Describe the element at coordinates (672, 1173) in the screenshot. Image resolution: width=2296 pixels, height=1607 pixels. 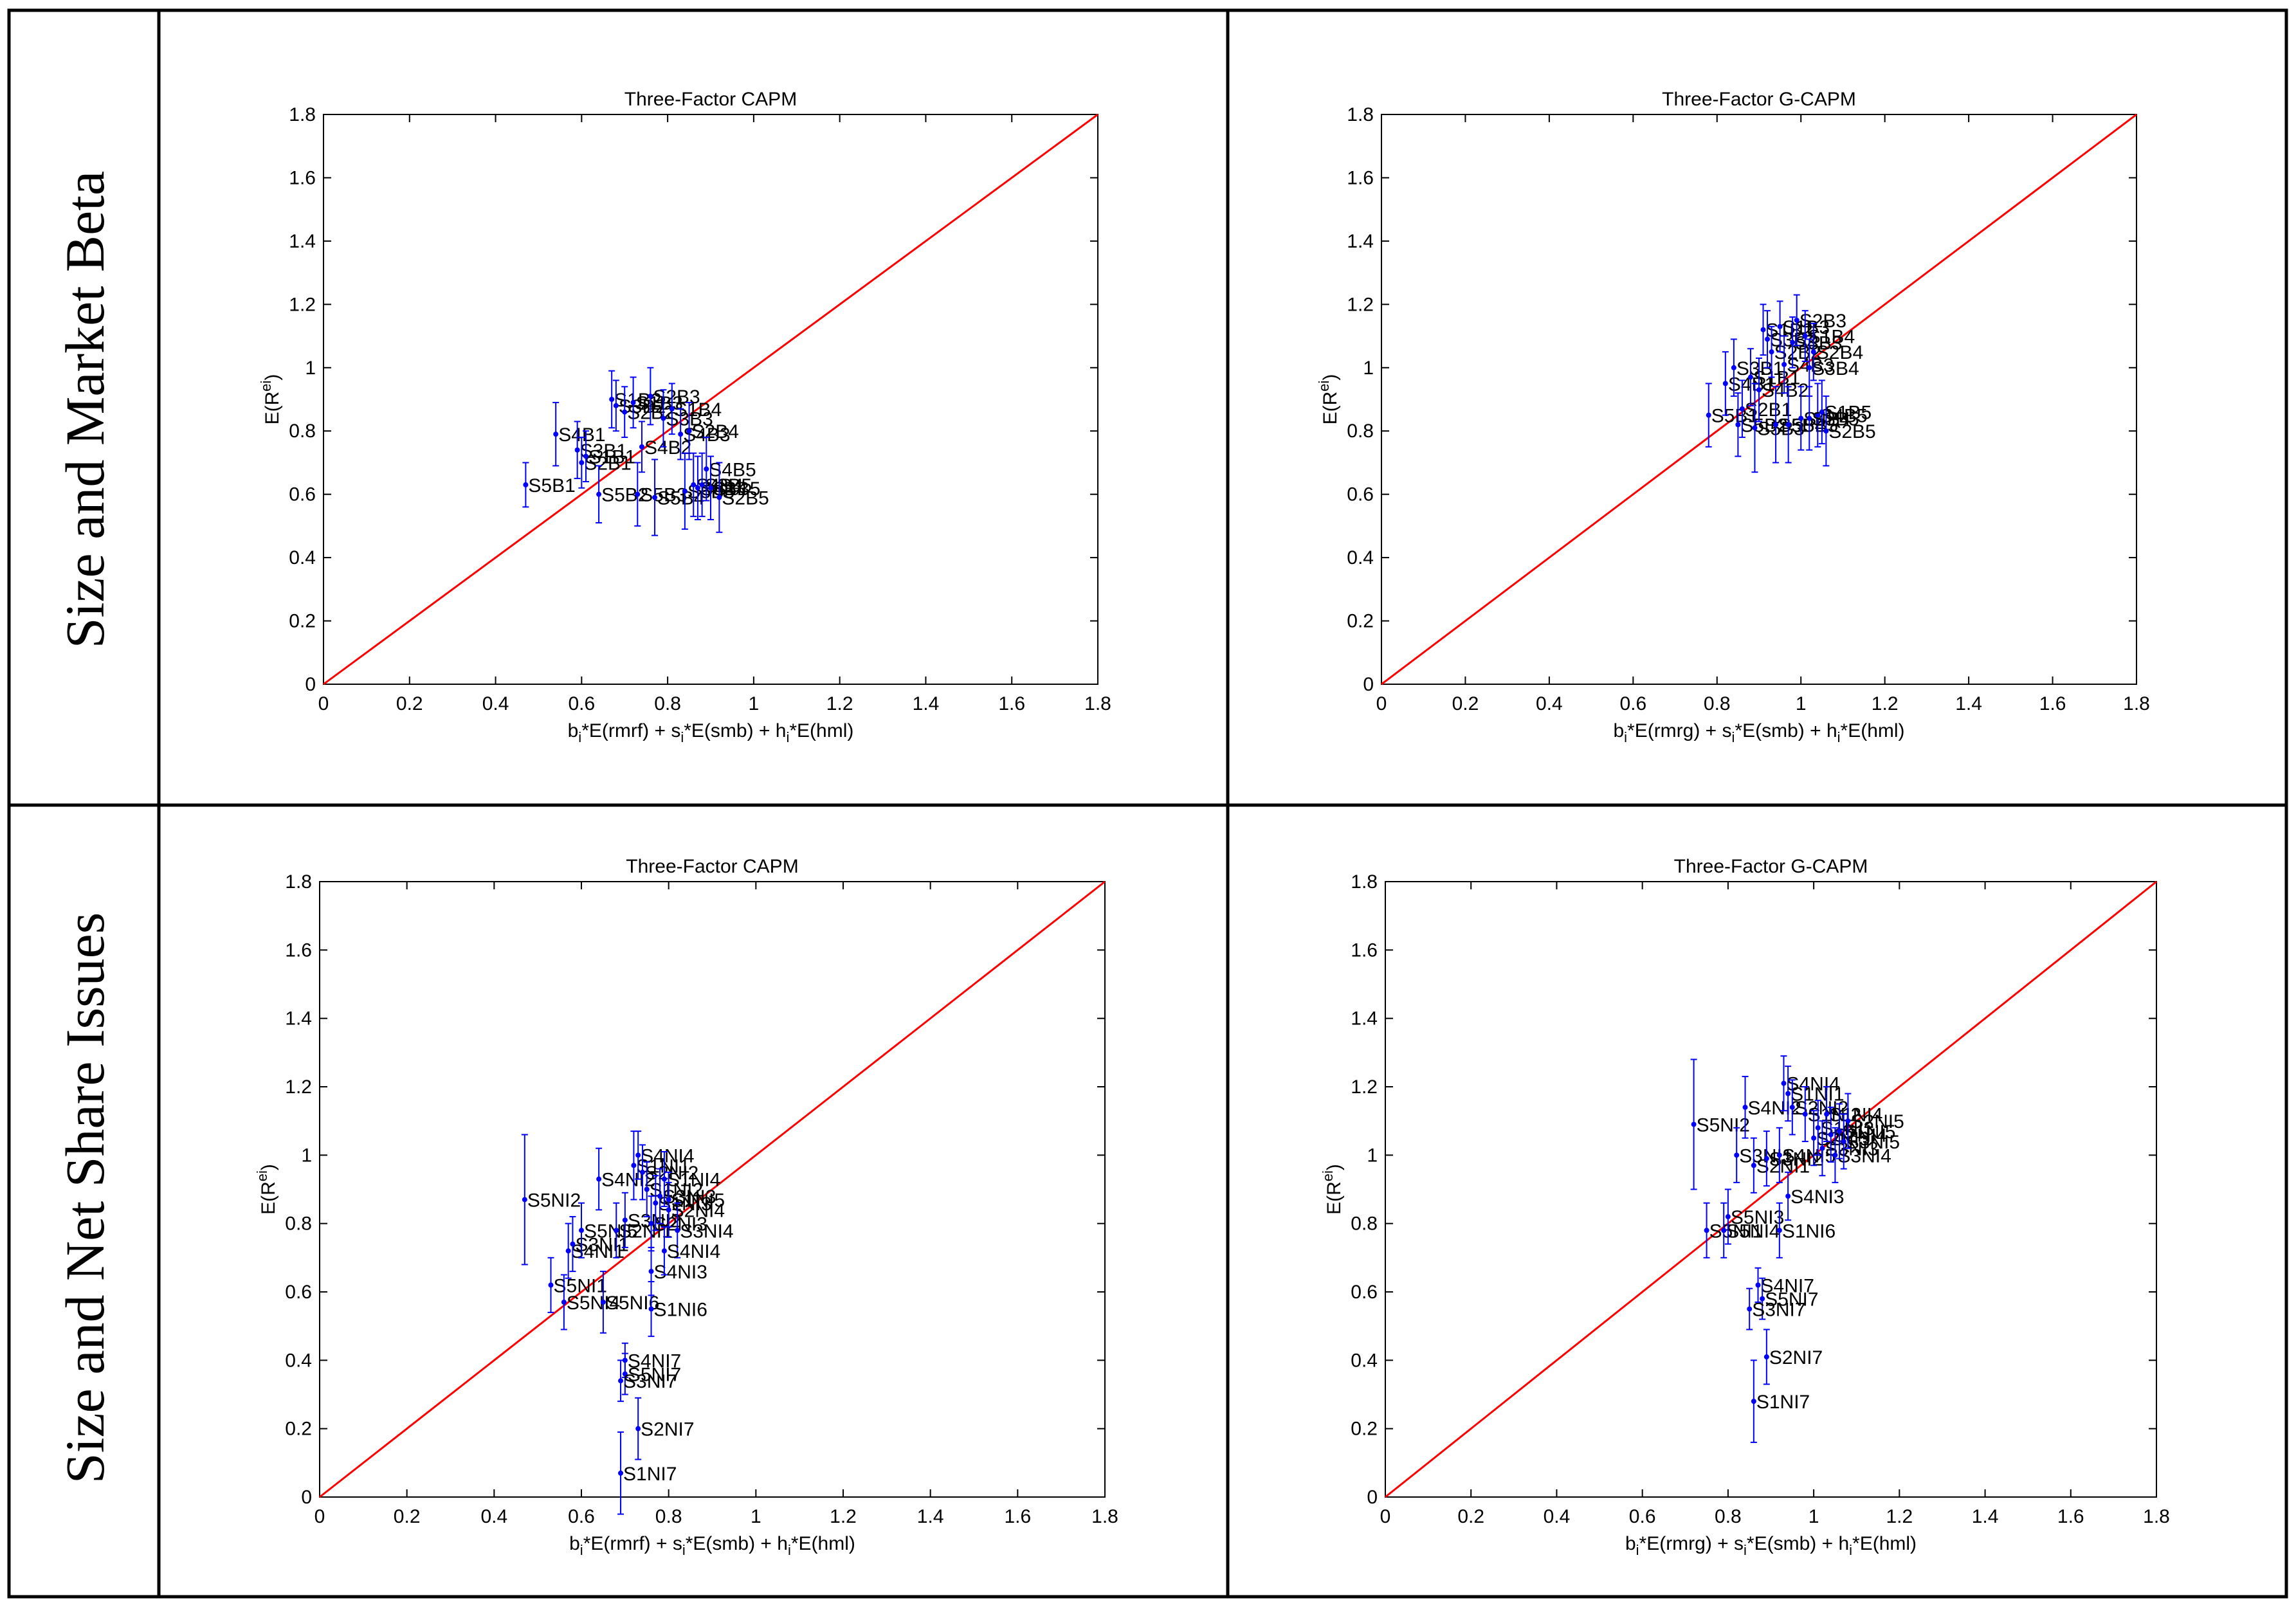
I see `point-label: S2NI2` at that location.